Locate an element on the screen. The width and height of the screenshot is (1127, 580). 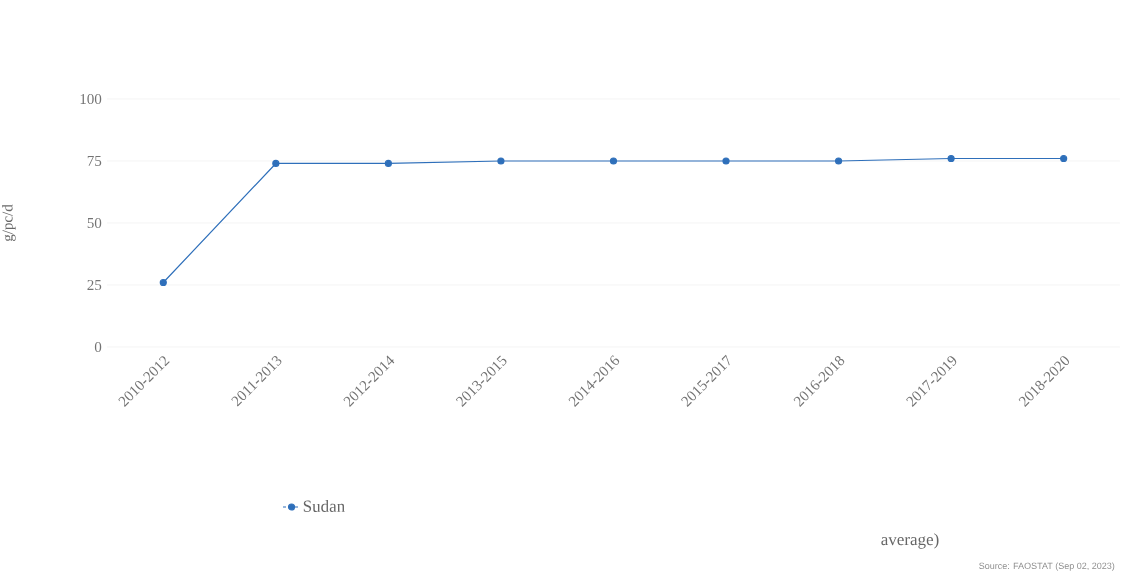
text: average) is located at coordinates (910, 541).